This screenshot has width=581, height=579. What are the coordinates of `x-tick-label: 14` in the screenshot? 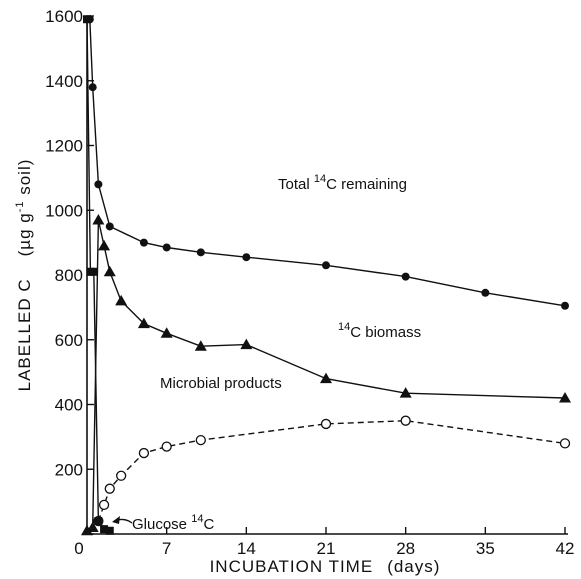 It's located at (246, 548).